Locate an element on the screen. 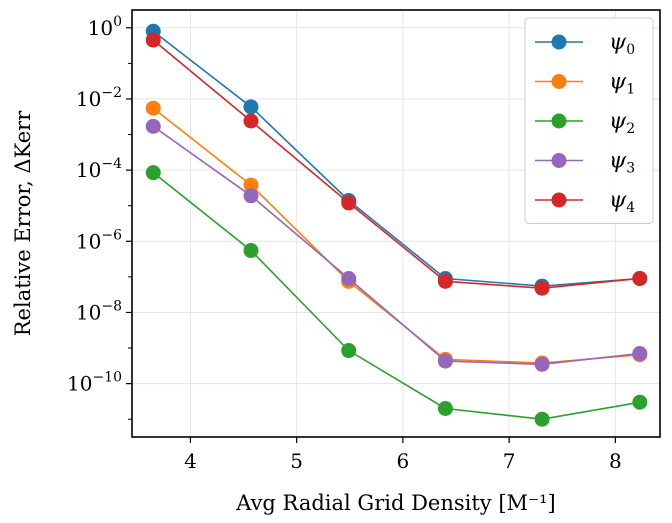 This screenshot has height=523, width=672. legend-item: ψ4 is located at coordinates (585, 202).